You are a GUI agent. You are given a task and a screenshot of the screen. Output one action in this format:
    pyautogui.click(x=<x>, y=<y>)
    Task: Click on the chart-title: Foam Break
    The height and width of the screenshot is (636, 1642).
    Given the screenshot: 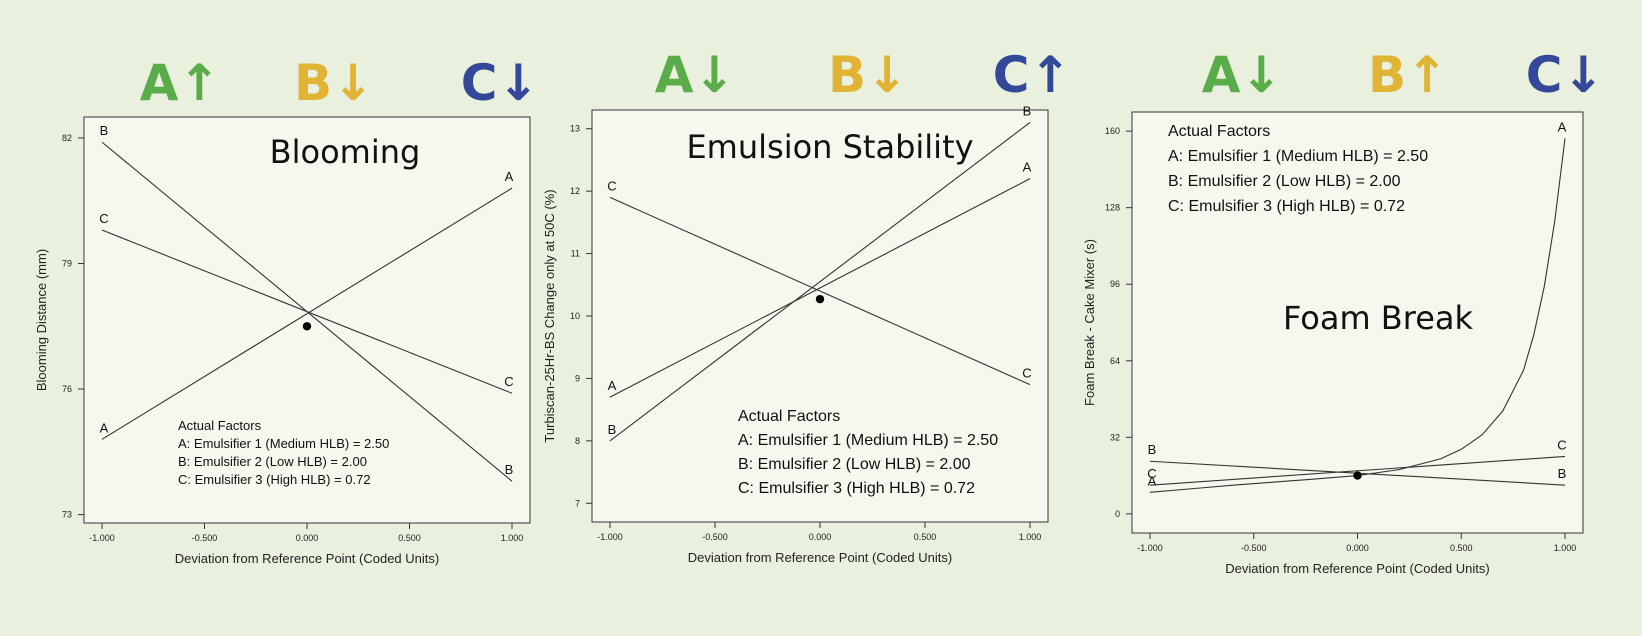 What is the action you would take?
    pyautogui.click(x=1378, y=318)
    